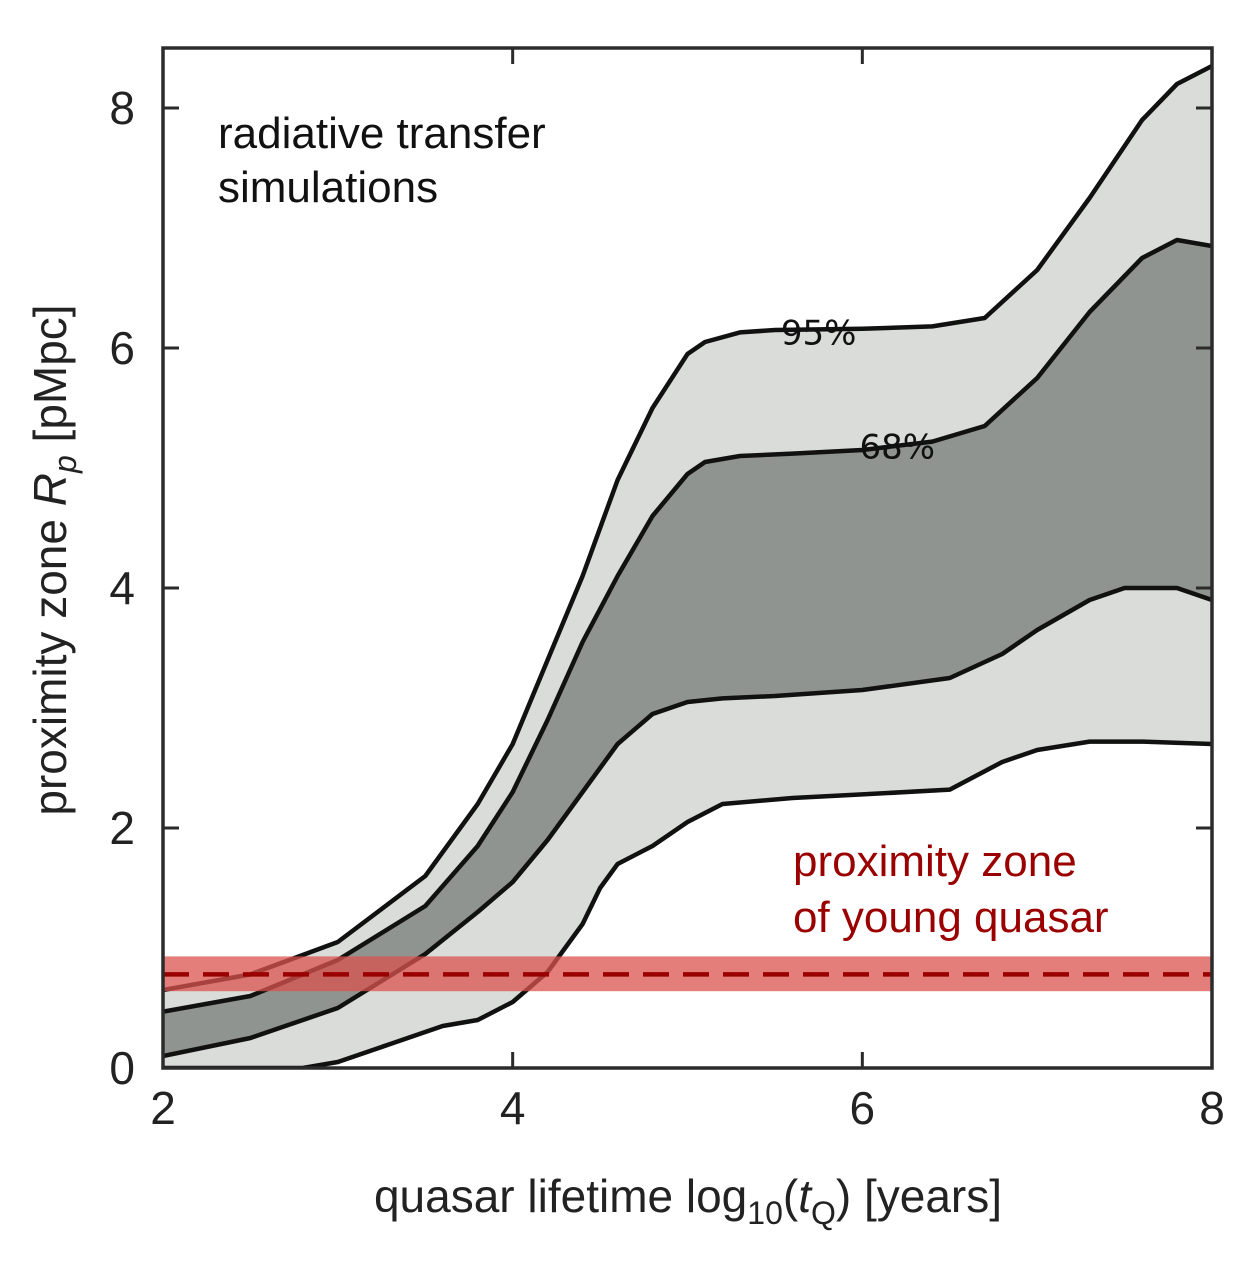  I want to click on y-tick-label-2: 2, so click(122, 828).